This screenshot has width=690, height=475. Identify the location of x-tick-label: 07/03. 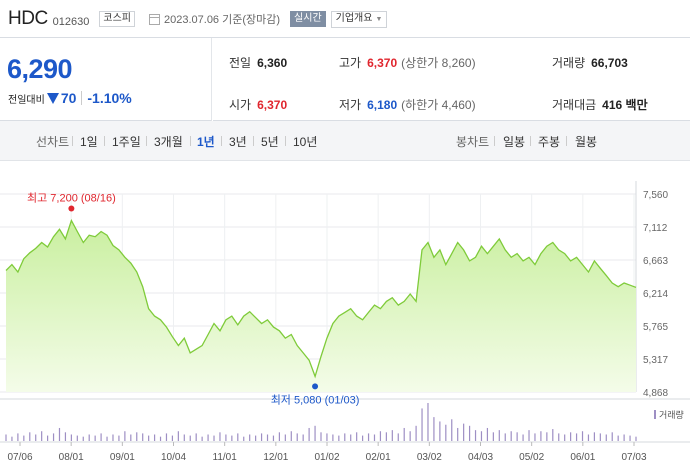
(633, 457).